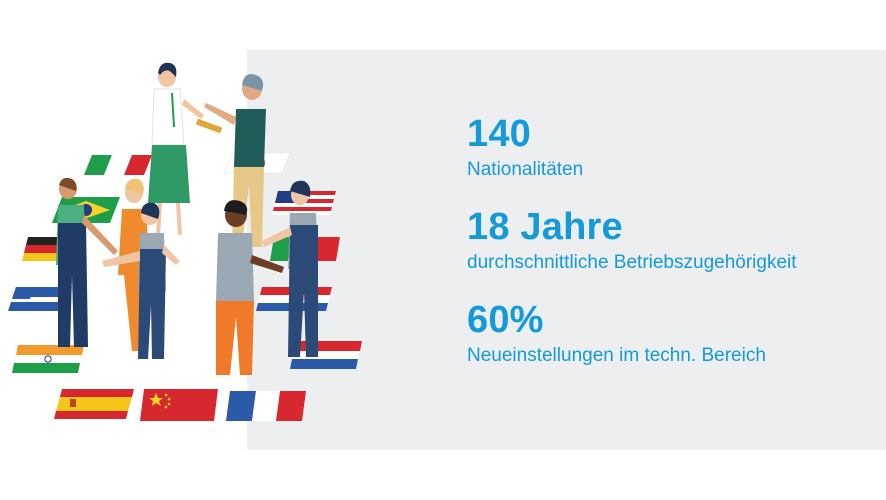 Image resolution: width=886 pixels, height=500 pixels. I want to click on spain-flag-icon, so click(94, 404).